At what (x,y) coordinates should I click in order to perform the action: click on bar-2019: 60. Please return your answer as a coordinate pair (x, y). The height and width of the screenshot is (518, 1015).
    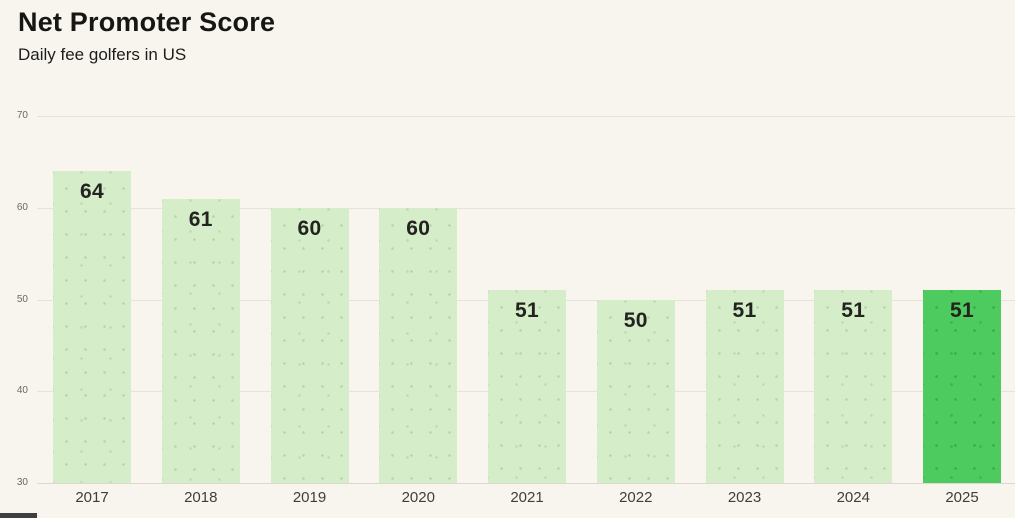
    Looking at the image, I should click on (309, 345).